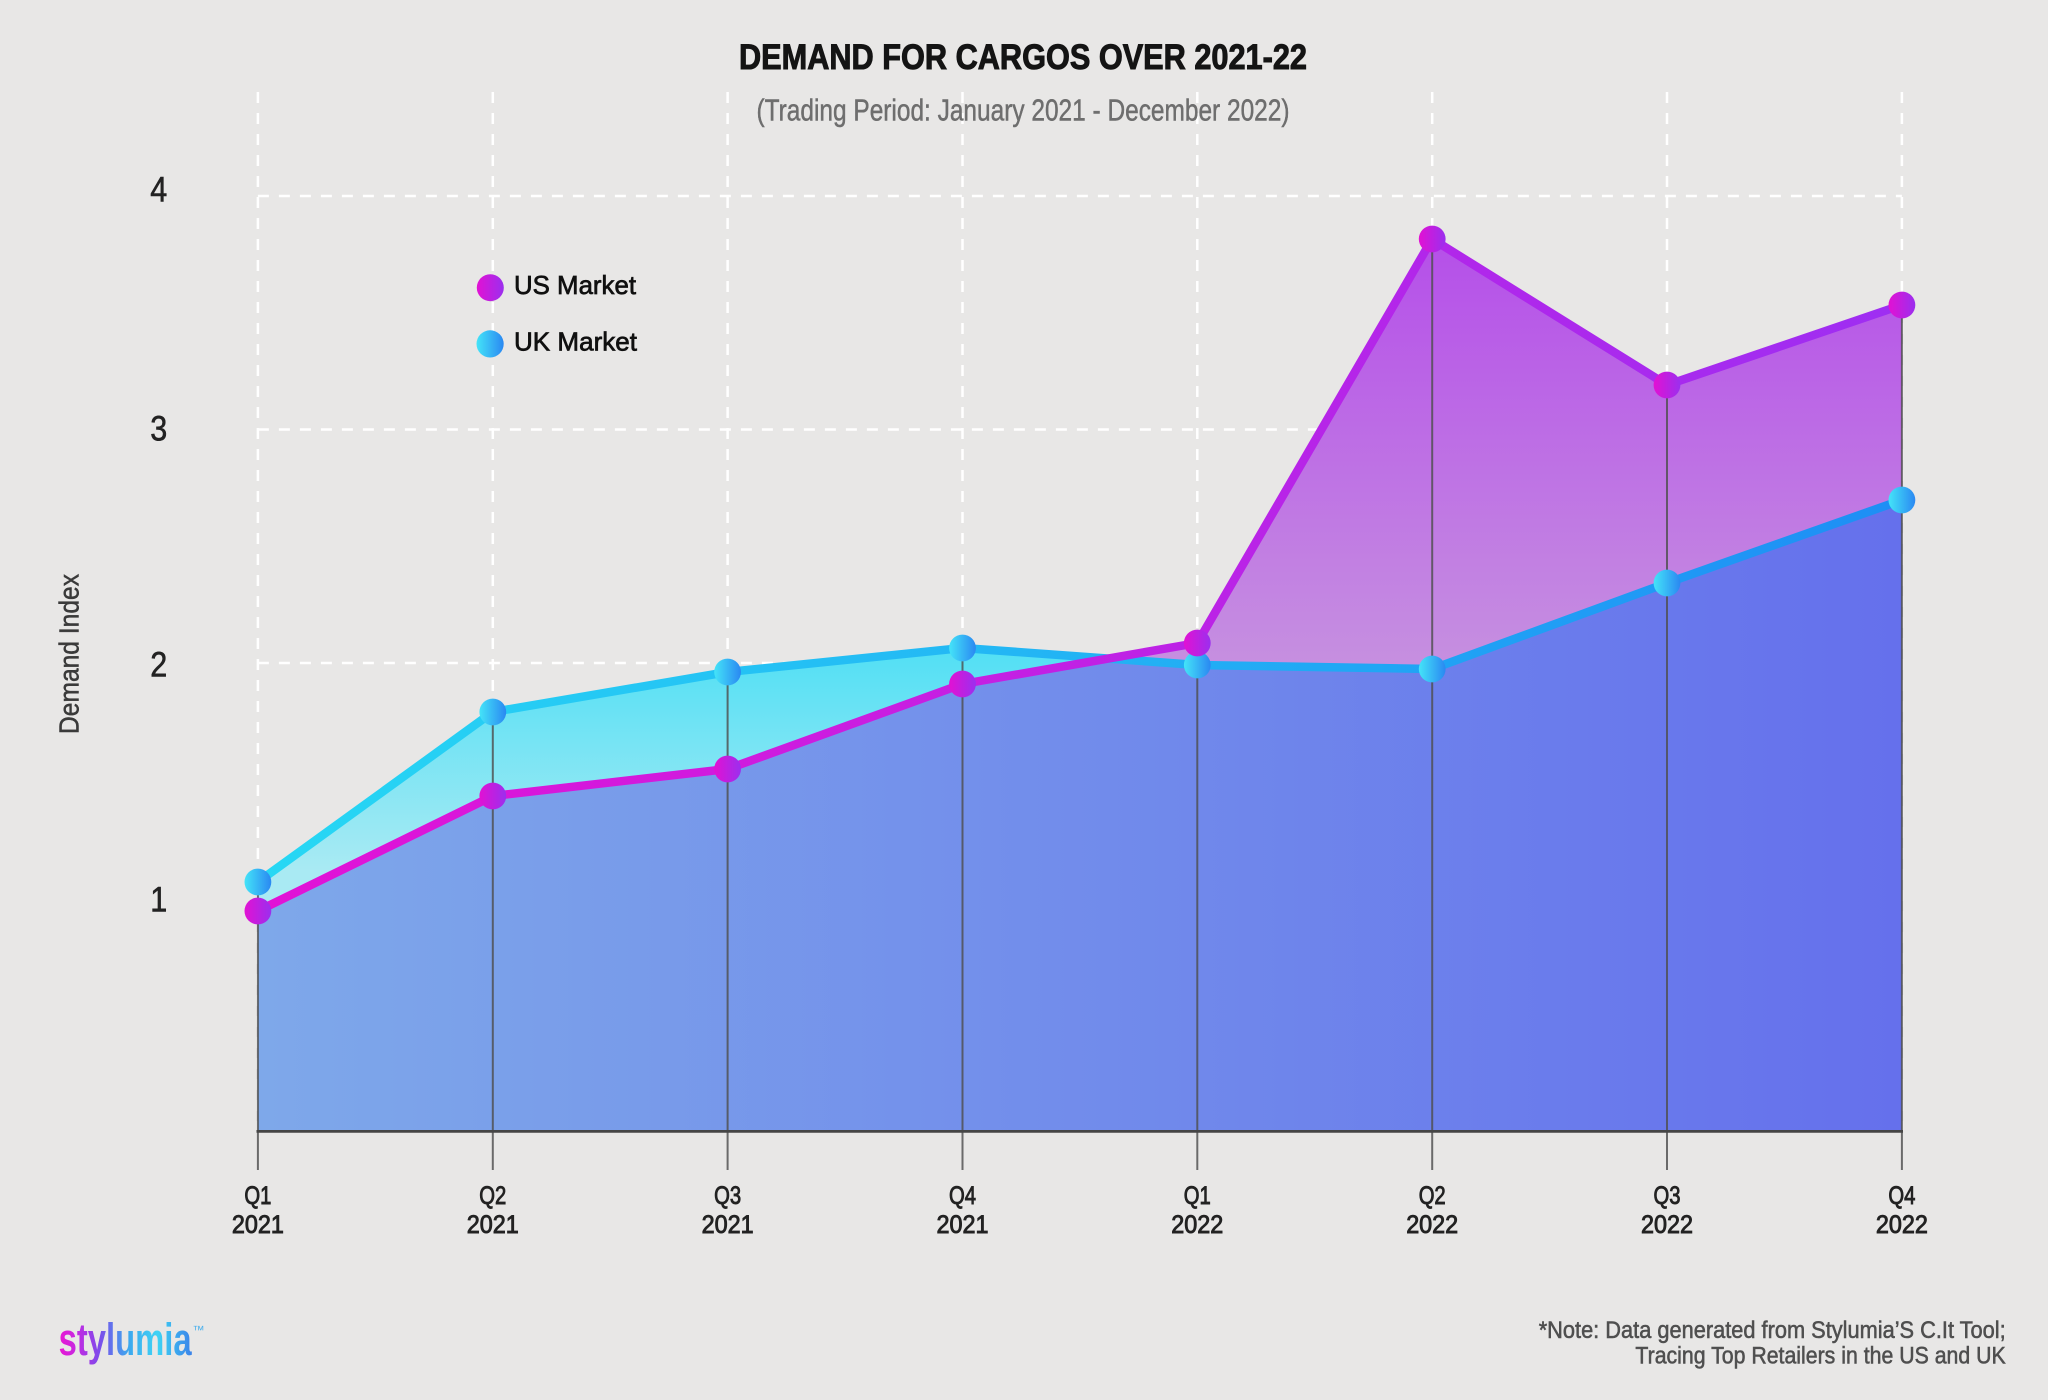 The height and width of the screenshot is (1400, 2048). Describe the element at coordinates (199, 1330) in the screenshot. I see `svg-text: ™` at that location.